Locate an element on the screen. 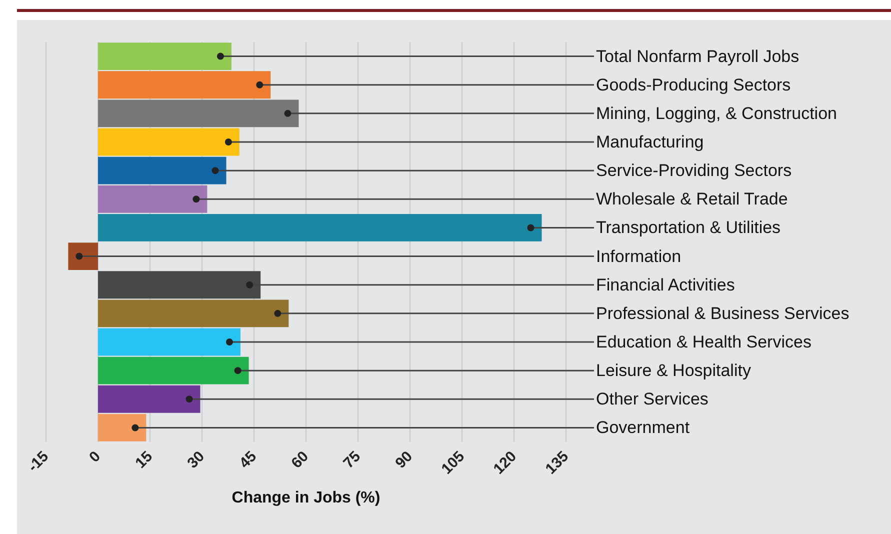 The height and width of the screenshot is (534, 891). y-tick-label: Wholesale & Retail Trade is located at coordinates (692, 199).